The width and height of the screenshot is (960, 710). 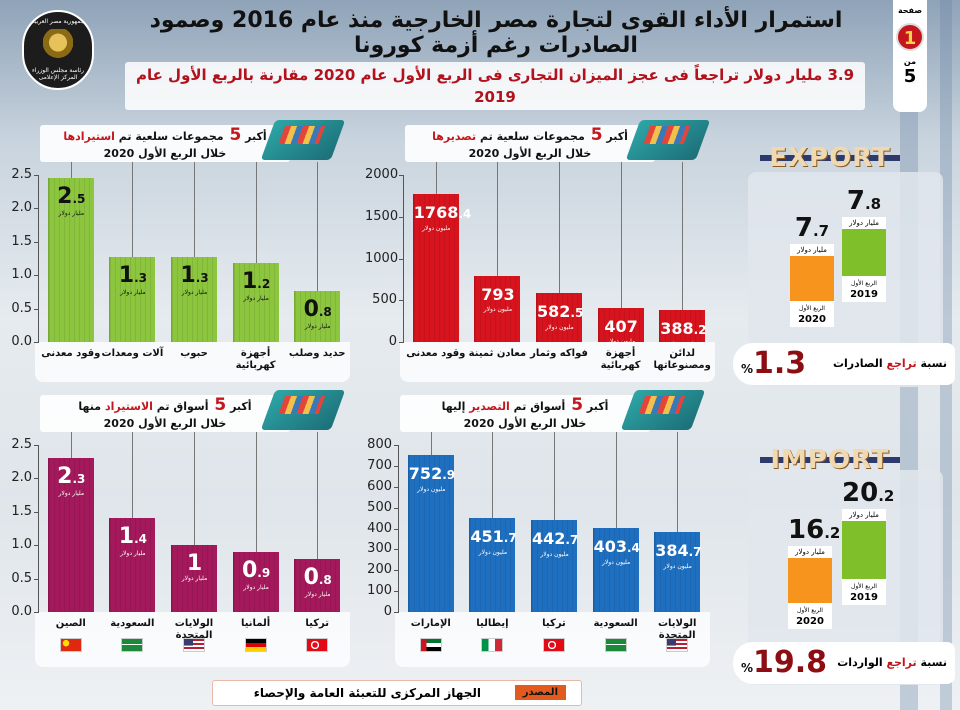 I want to click on y-tick-label: 800, so click(x=379, y=444).